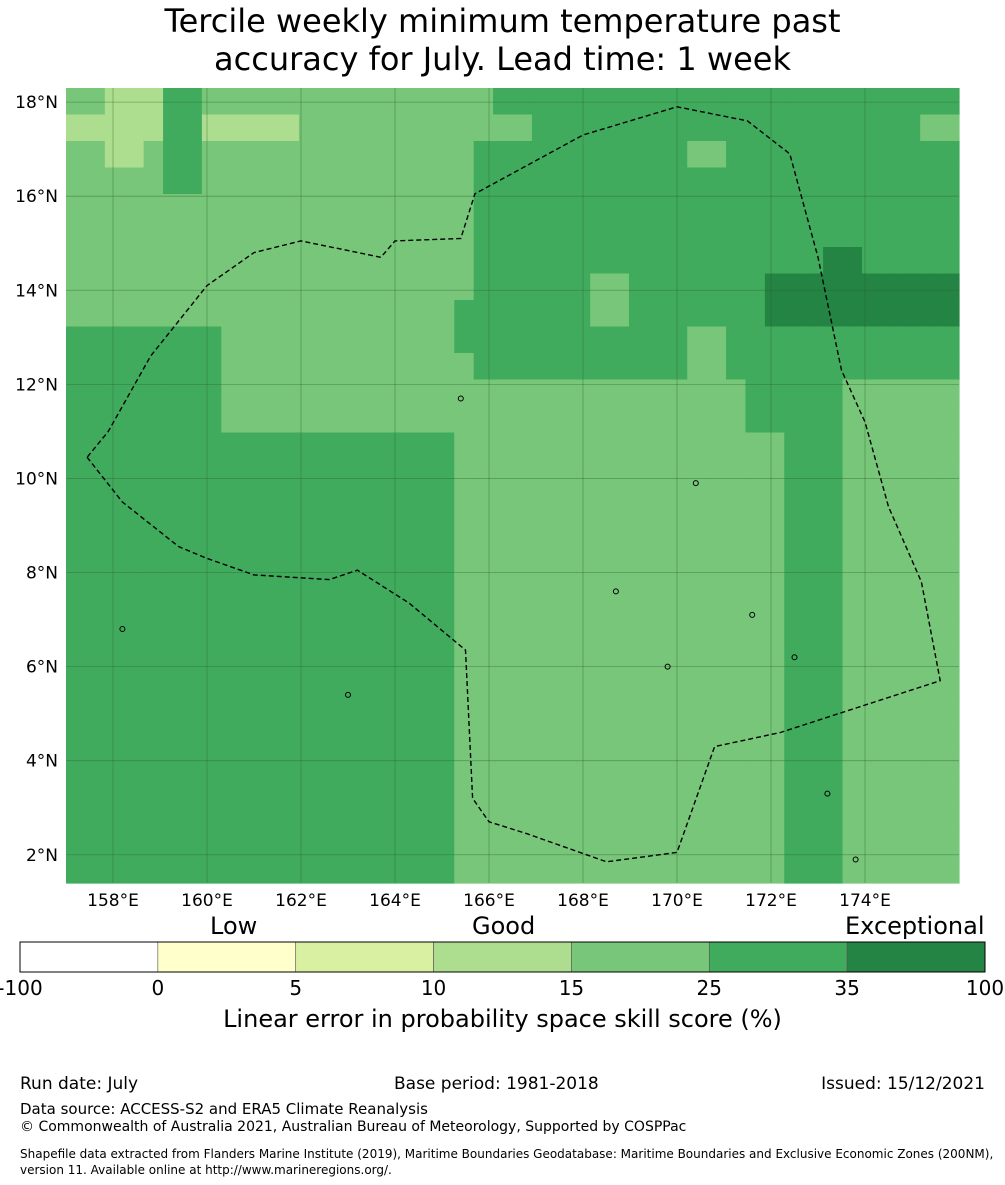 This screenshot has height=1185, width=1005. I want to click on latitude-label: 14°N, so click(36, 291).